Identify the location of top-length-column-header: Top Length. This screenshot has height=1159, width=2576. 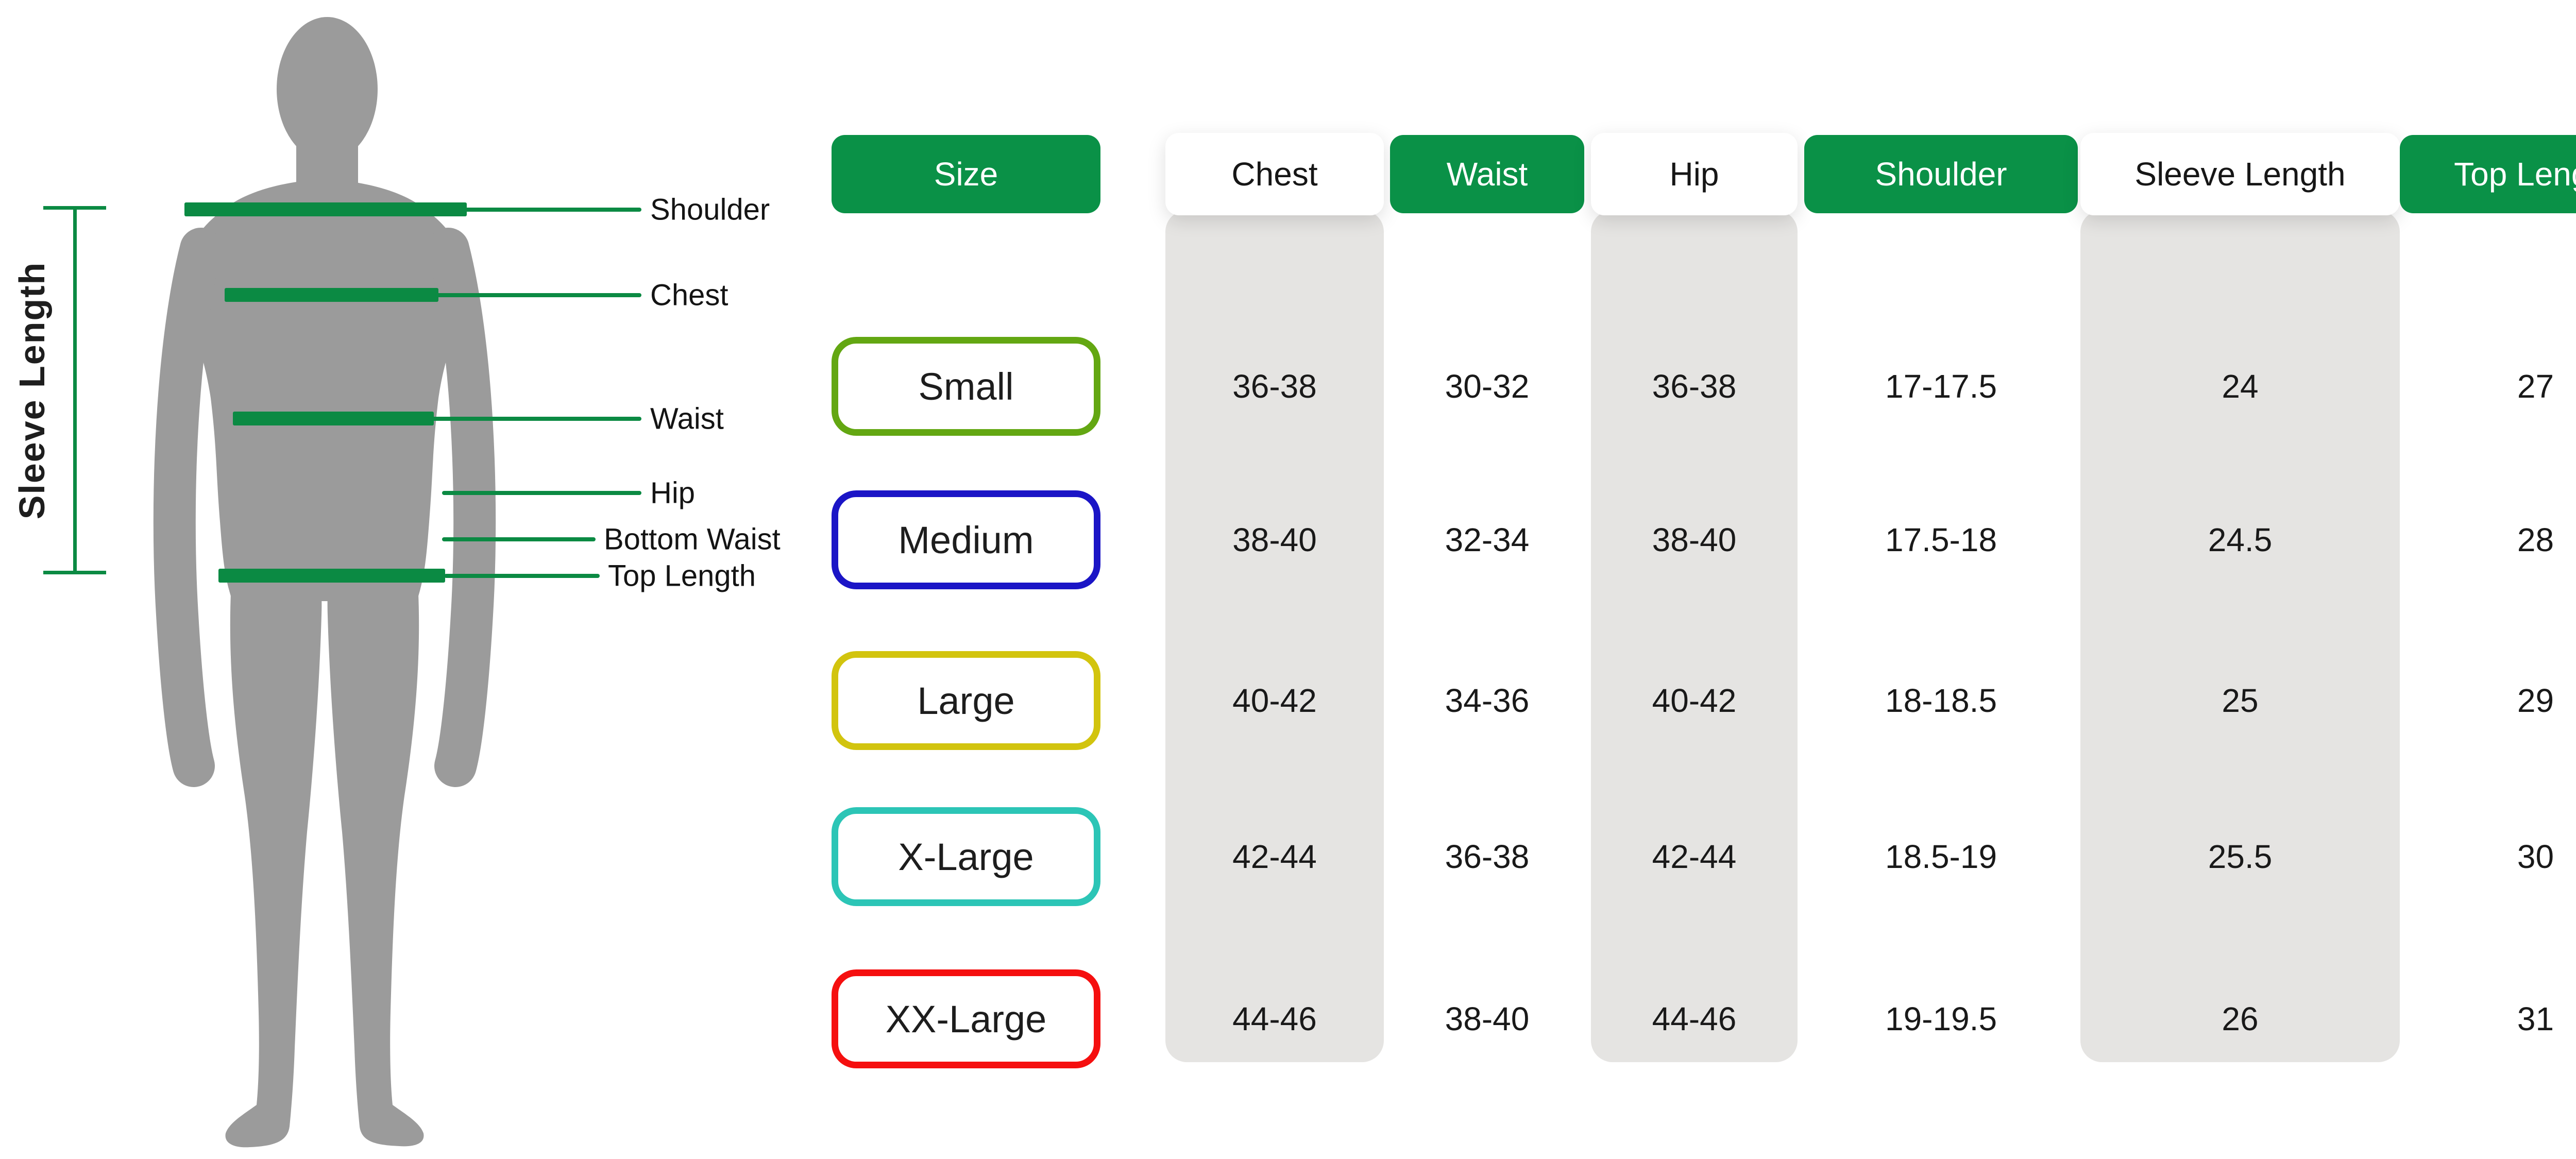
(2488, 174).